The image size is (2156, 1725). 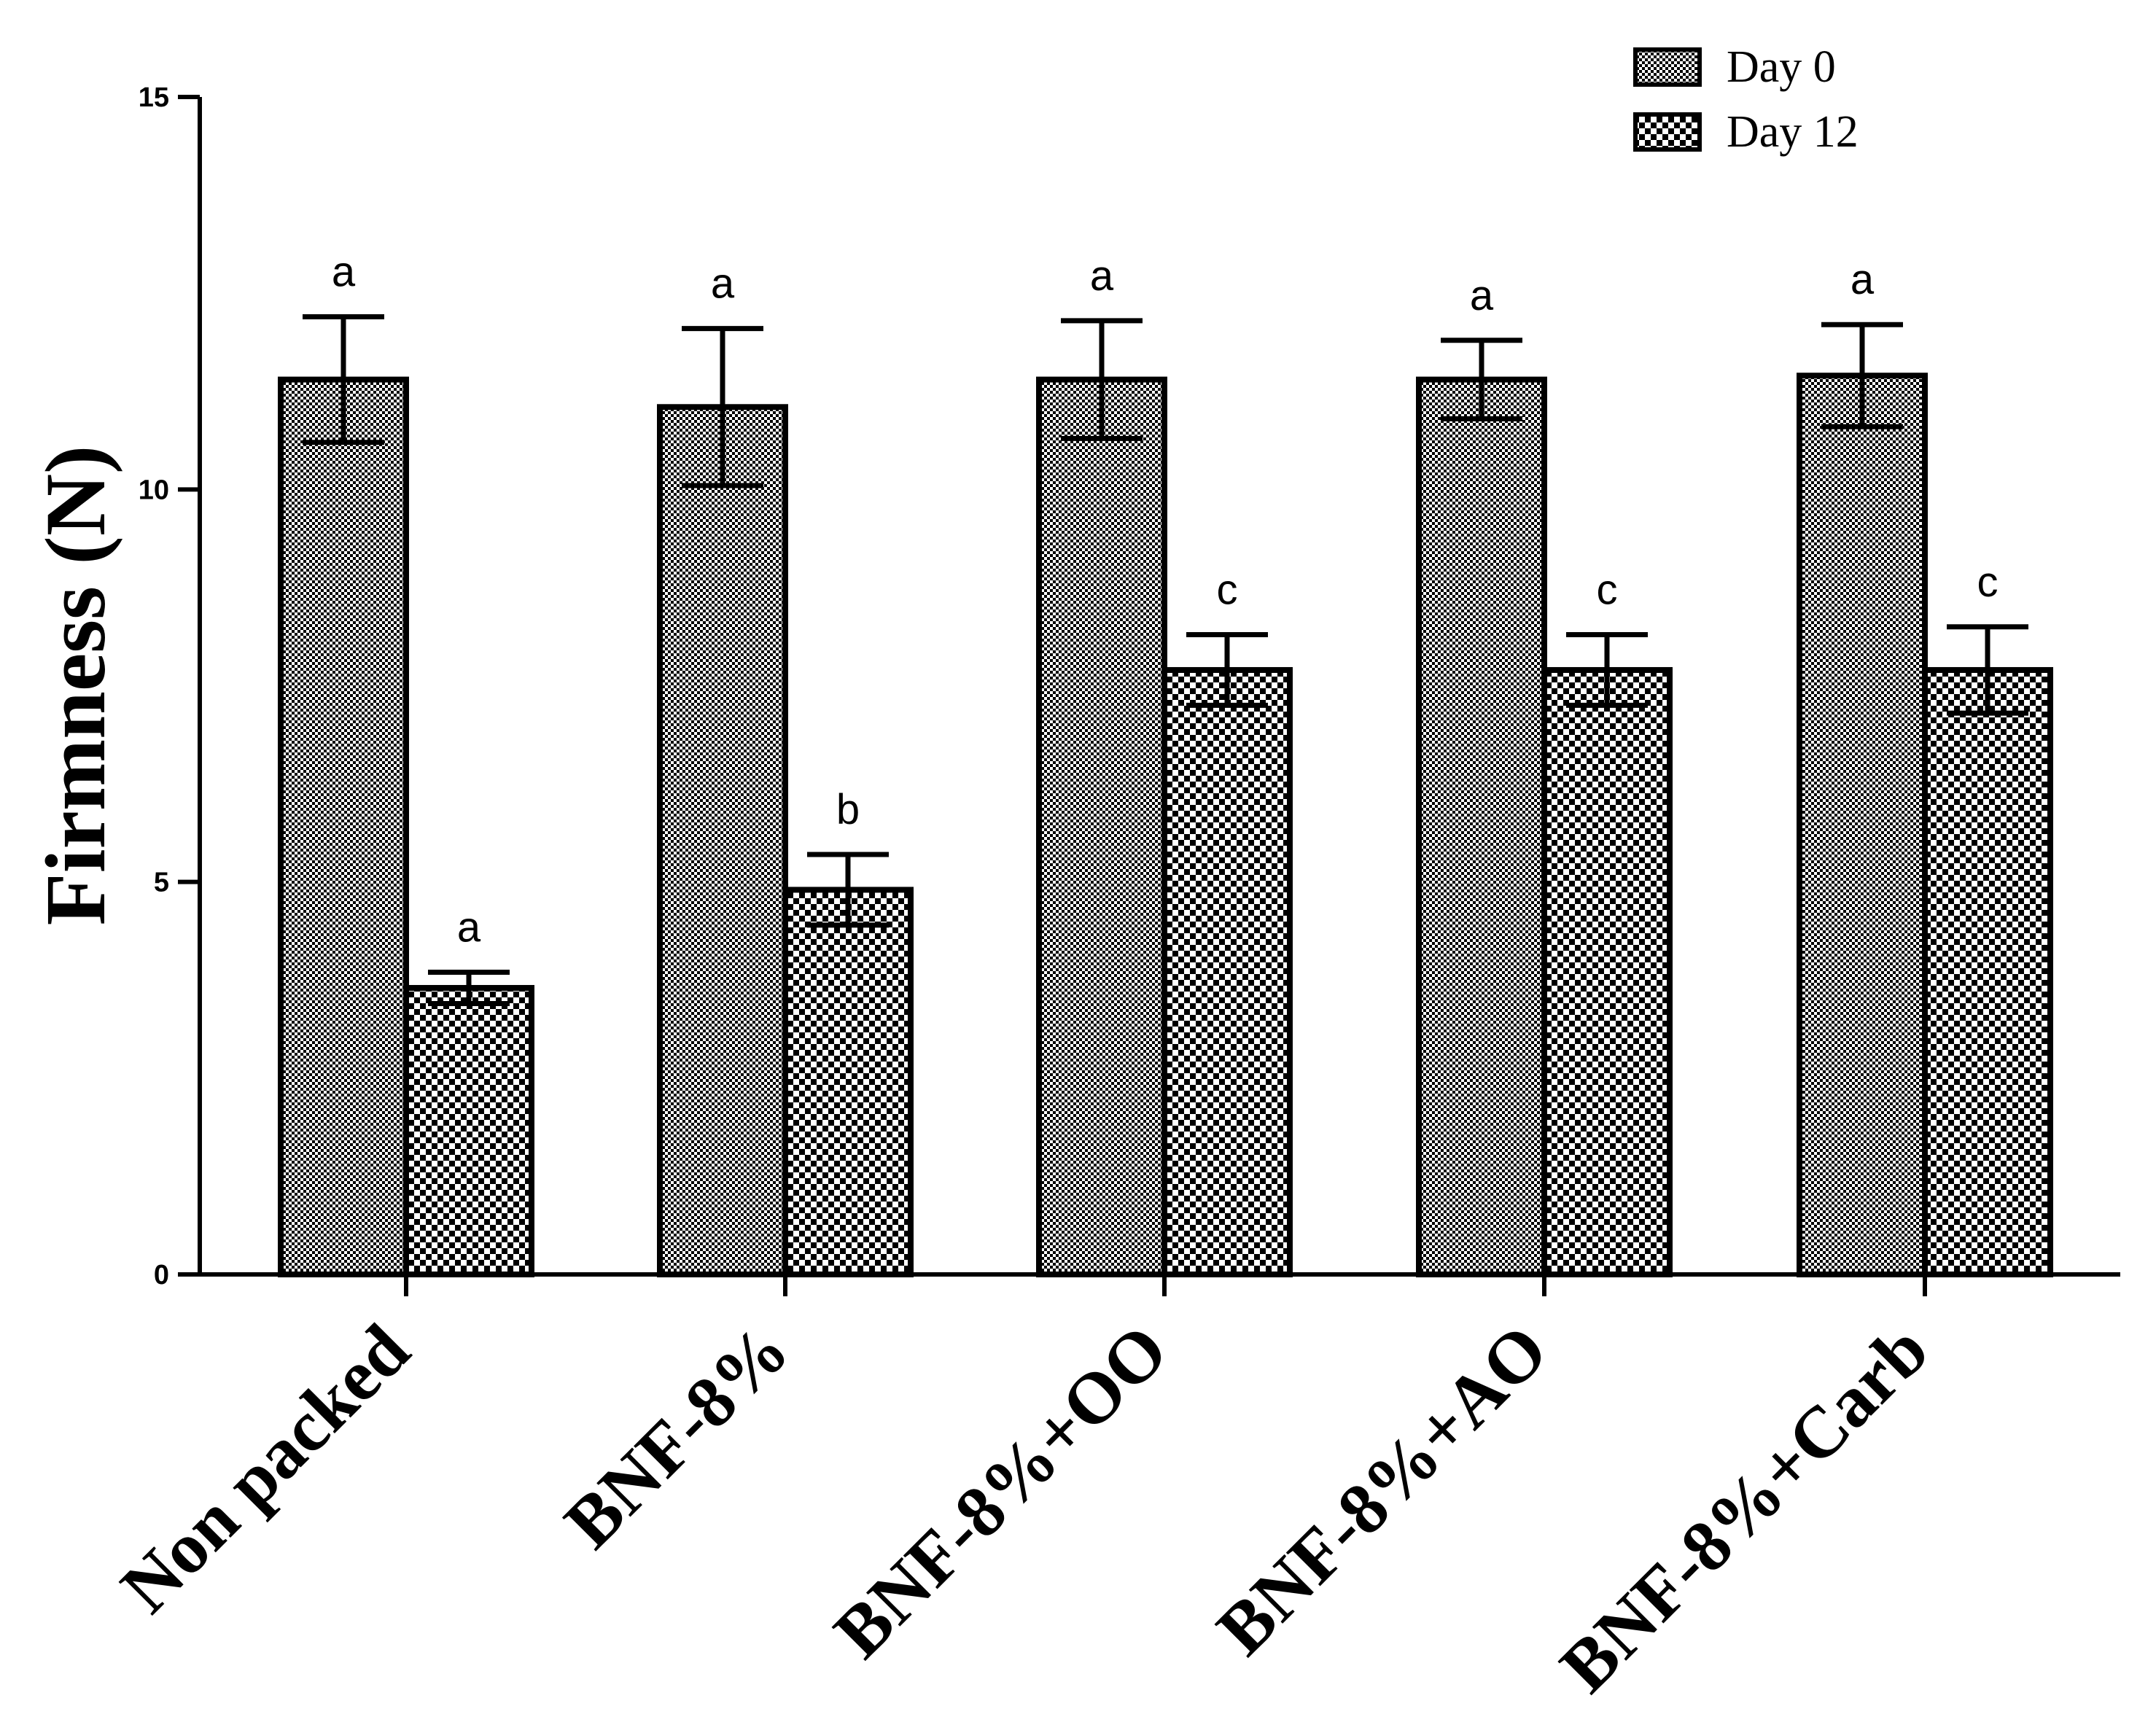 I want to click on significance-label-0-3: a, so click(x=1482, y=295).